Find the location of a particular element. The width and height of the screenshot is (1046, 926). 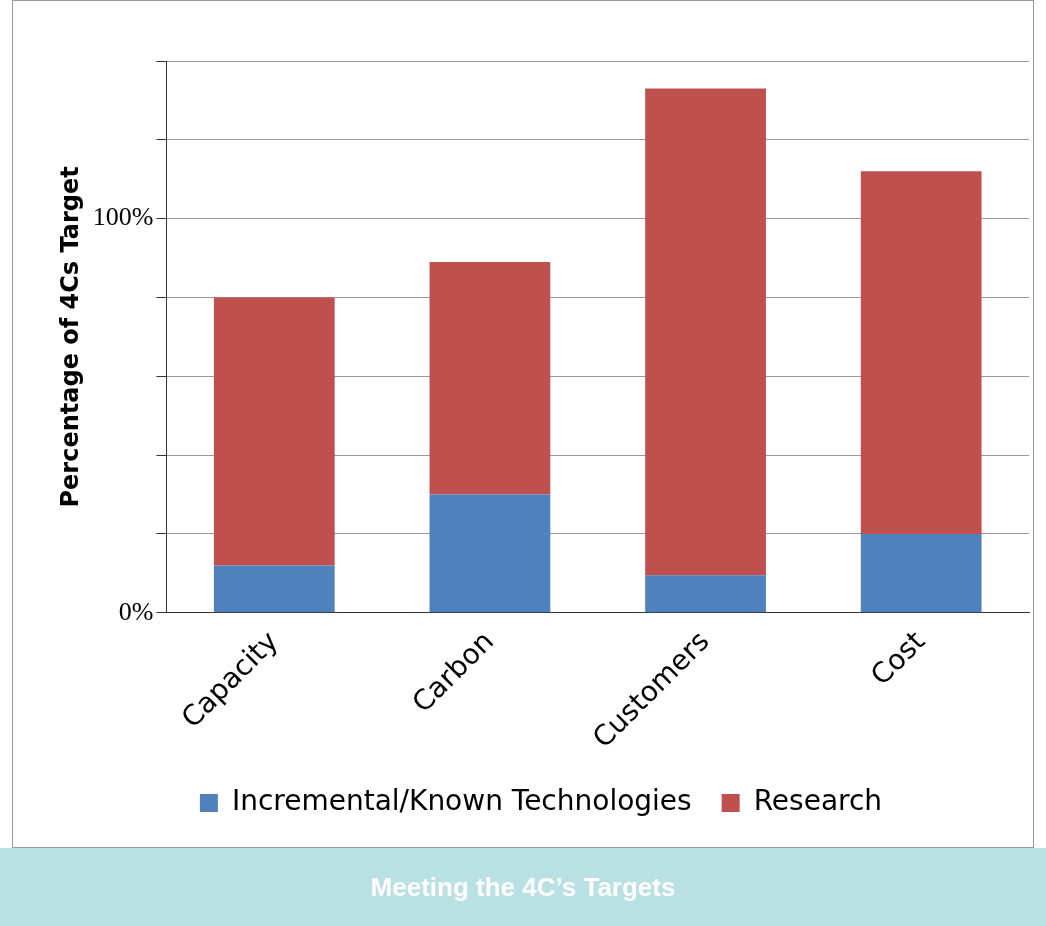

text: Meeting the 4C’s Targets is located at coordinates (523, 887).